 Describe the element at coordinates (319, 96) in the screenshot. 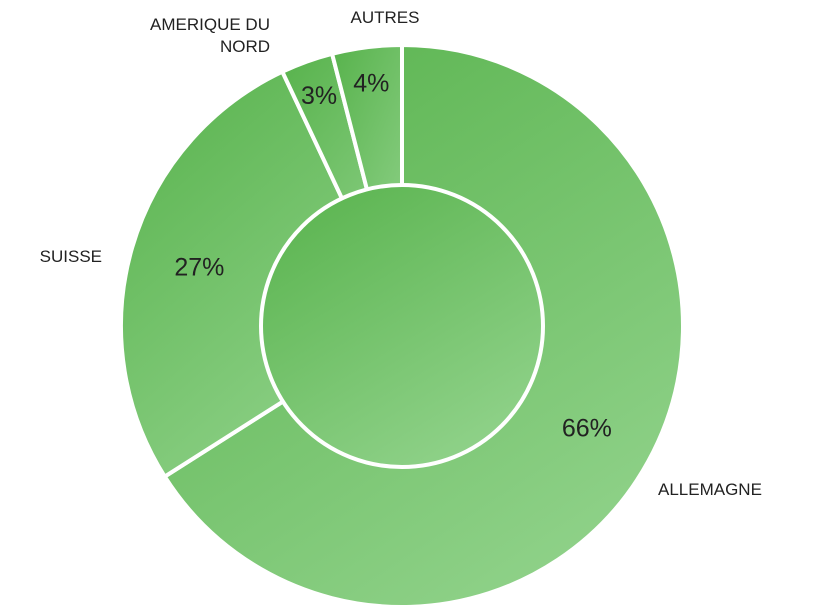

I see `value-label: 3%` at that location.